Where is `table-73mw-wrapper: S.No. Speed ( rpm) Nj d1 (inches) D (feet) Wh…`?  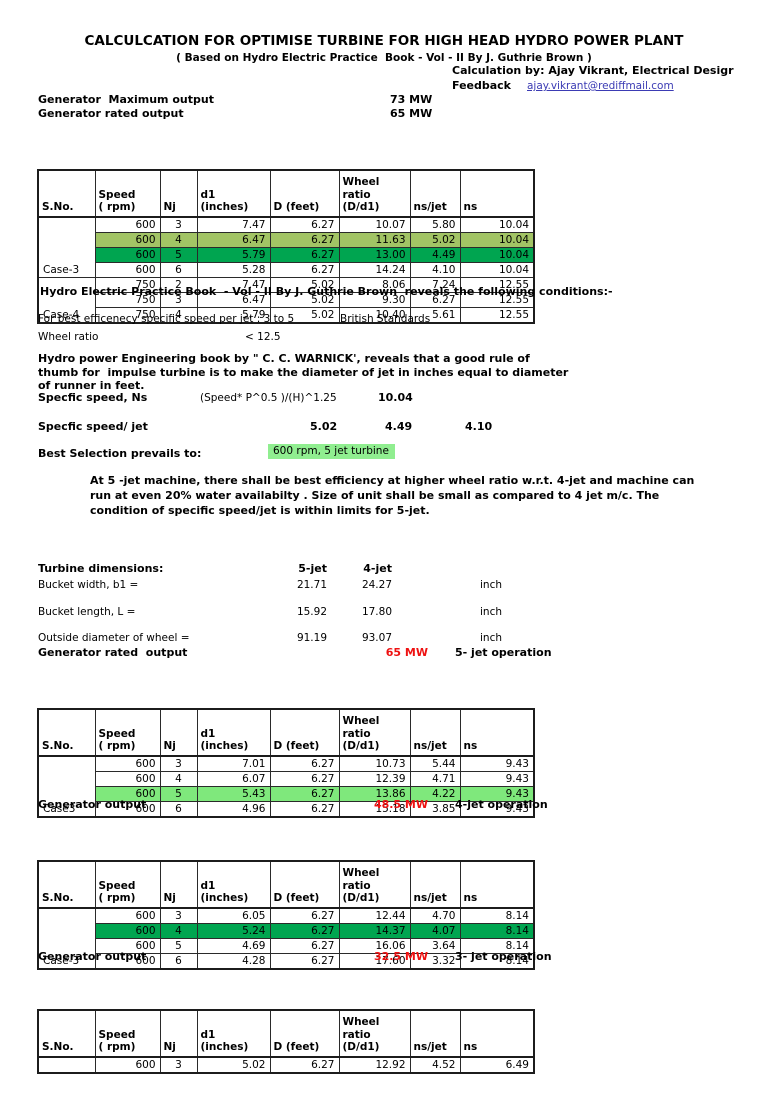 table-73mw-wrapper: S.No. Speed ( rpm) Nj d1 (inches) D (feet) Wh… is located at coordinates (286, 237).